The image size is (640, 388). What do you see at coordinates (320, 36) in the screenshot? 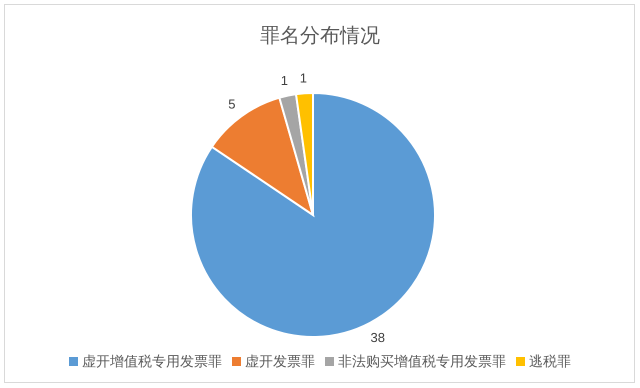
I see `chart-title: 罪名分布情况` at bounding box center [320, 36].